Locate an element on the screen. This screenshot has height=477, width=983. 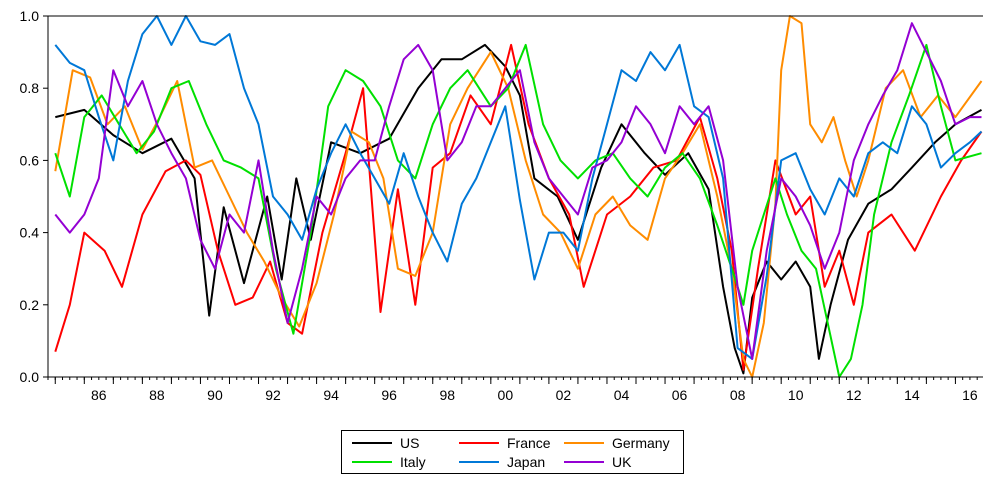
x-tick-label: 94 is located at coordinates (331, 395).